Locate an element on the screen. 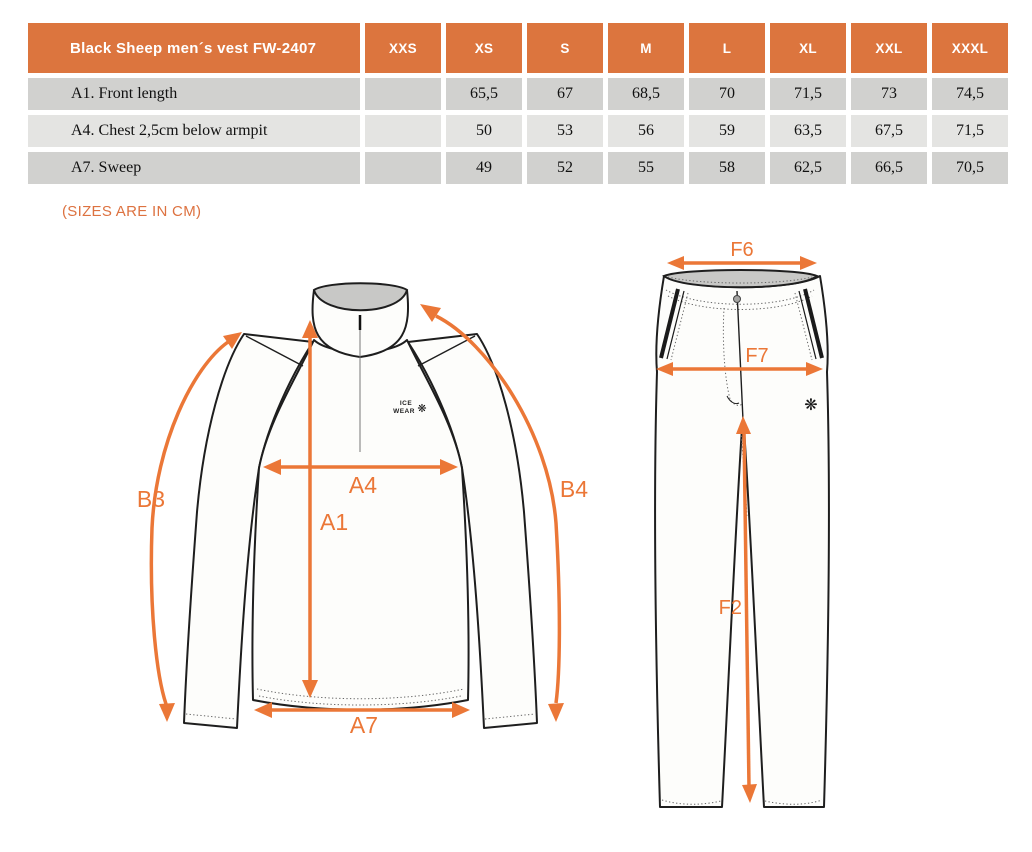 This screenshot has height=852, width=1032. size-column-header-s: S is located at coordinates (565, 48).